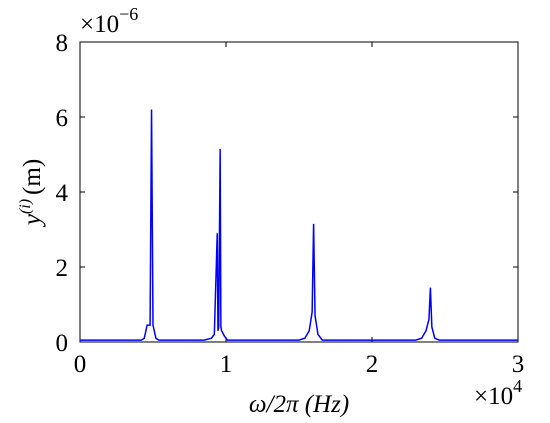 The image size is (550, 423). Describe the element at coordinates (226, 364) in the screenshot. I see `x-tick-label: 1` at that location.